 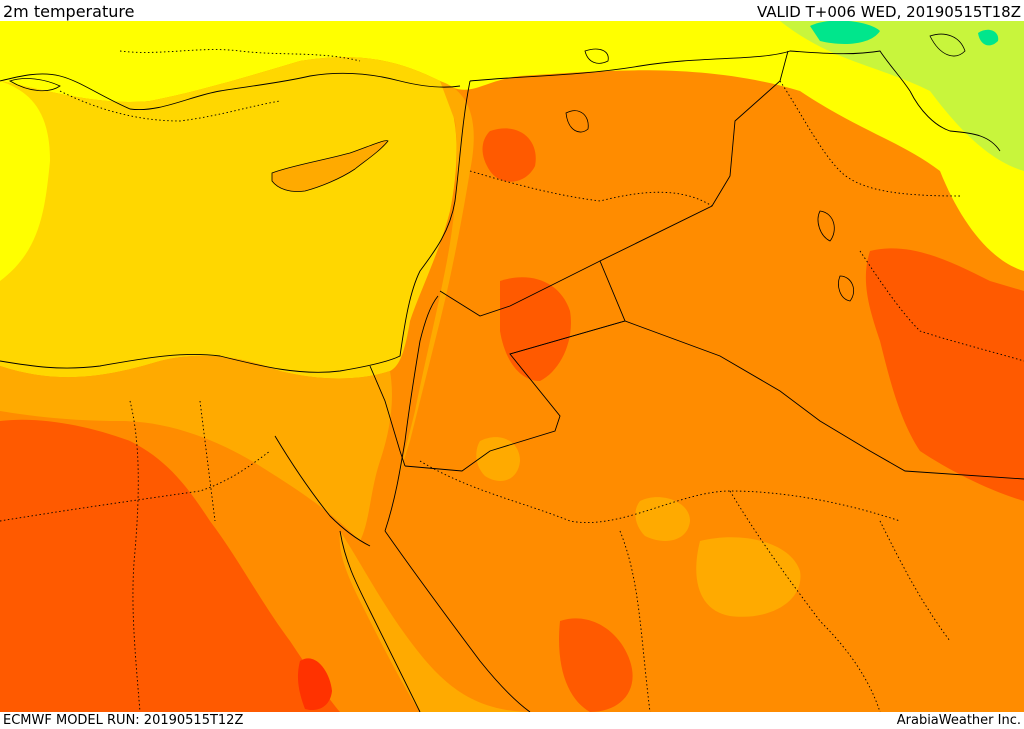 What do you see at coordinates (596, 665) in the screenshot?
I see `south-hot-patch` at bounding box center [596, 665].